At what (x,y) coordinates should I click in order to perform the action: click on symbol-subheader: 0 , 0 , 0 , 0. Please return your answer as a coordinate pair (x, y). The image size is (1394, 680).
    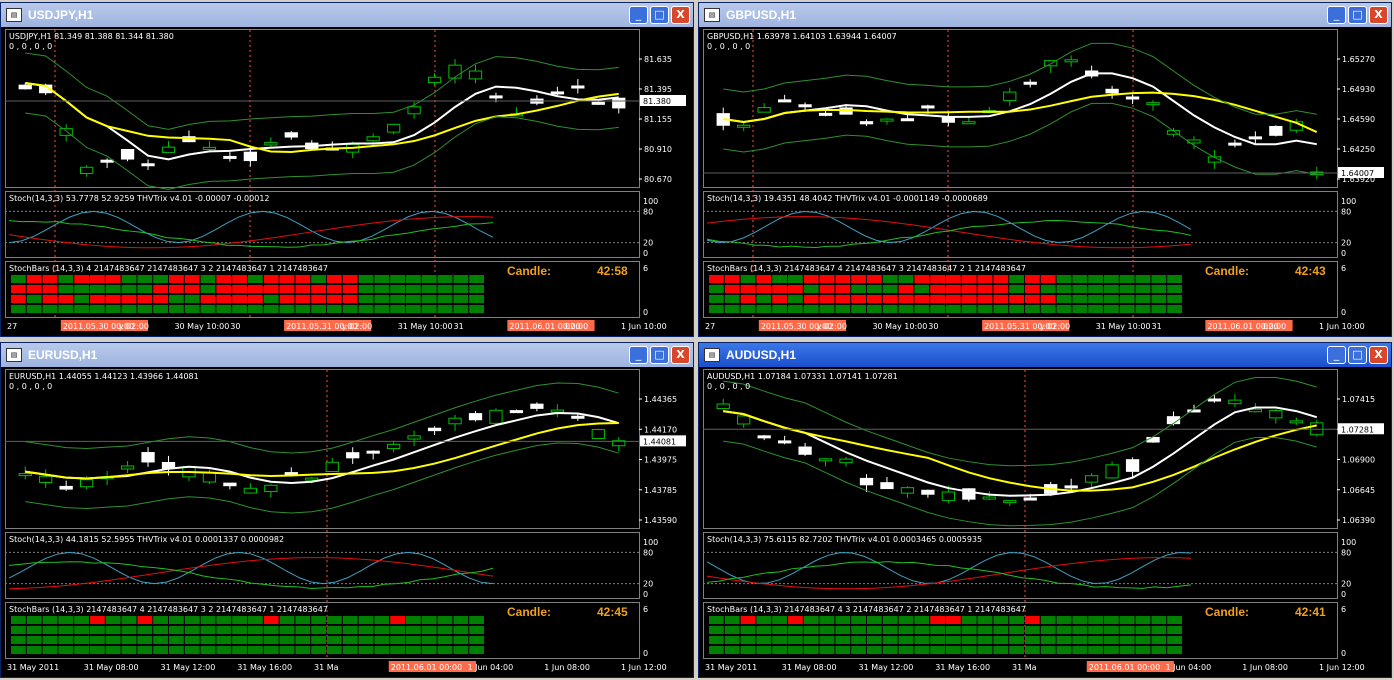
    Looking at the image, I should click on (30, 386).